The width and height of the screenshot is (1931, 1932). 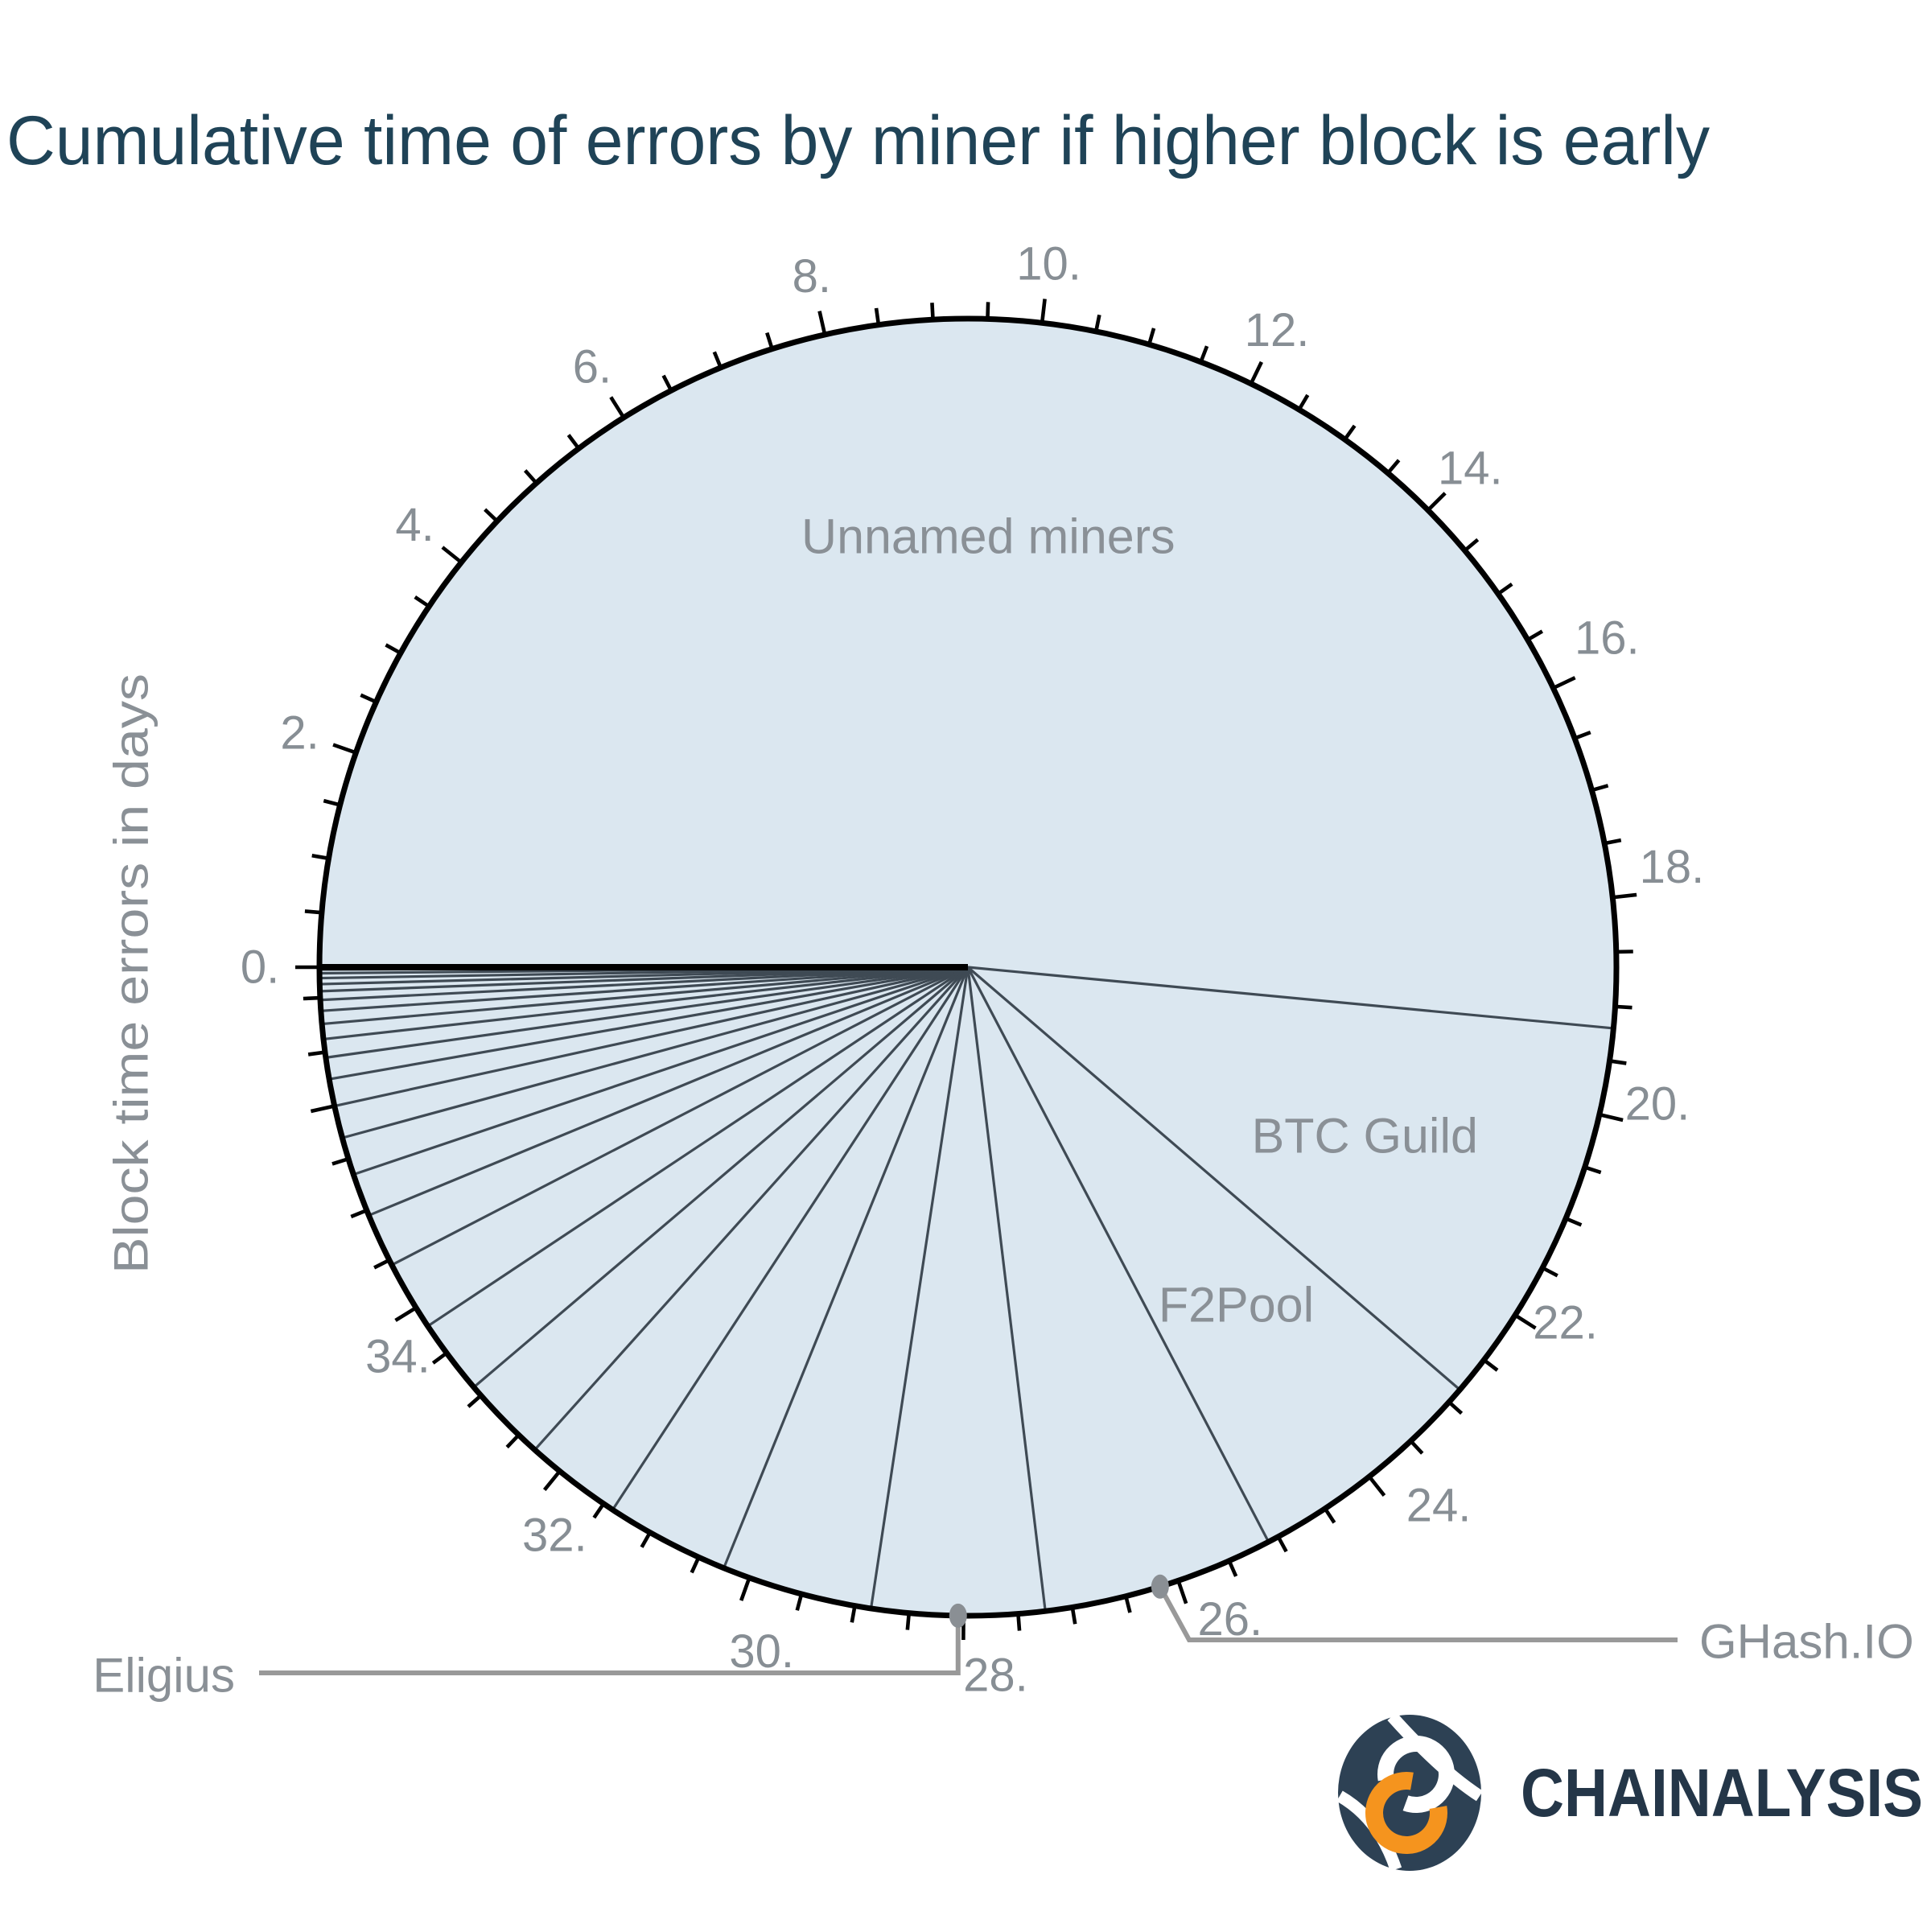 What do you see at coordinates (812, 276) in the screenshot?
I see `tick-label: 8.` at bounding box center [812, 276].